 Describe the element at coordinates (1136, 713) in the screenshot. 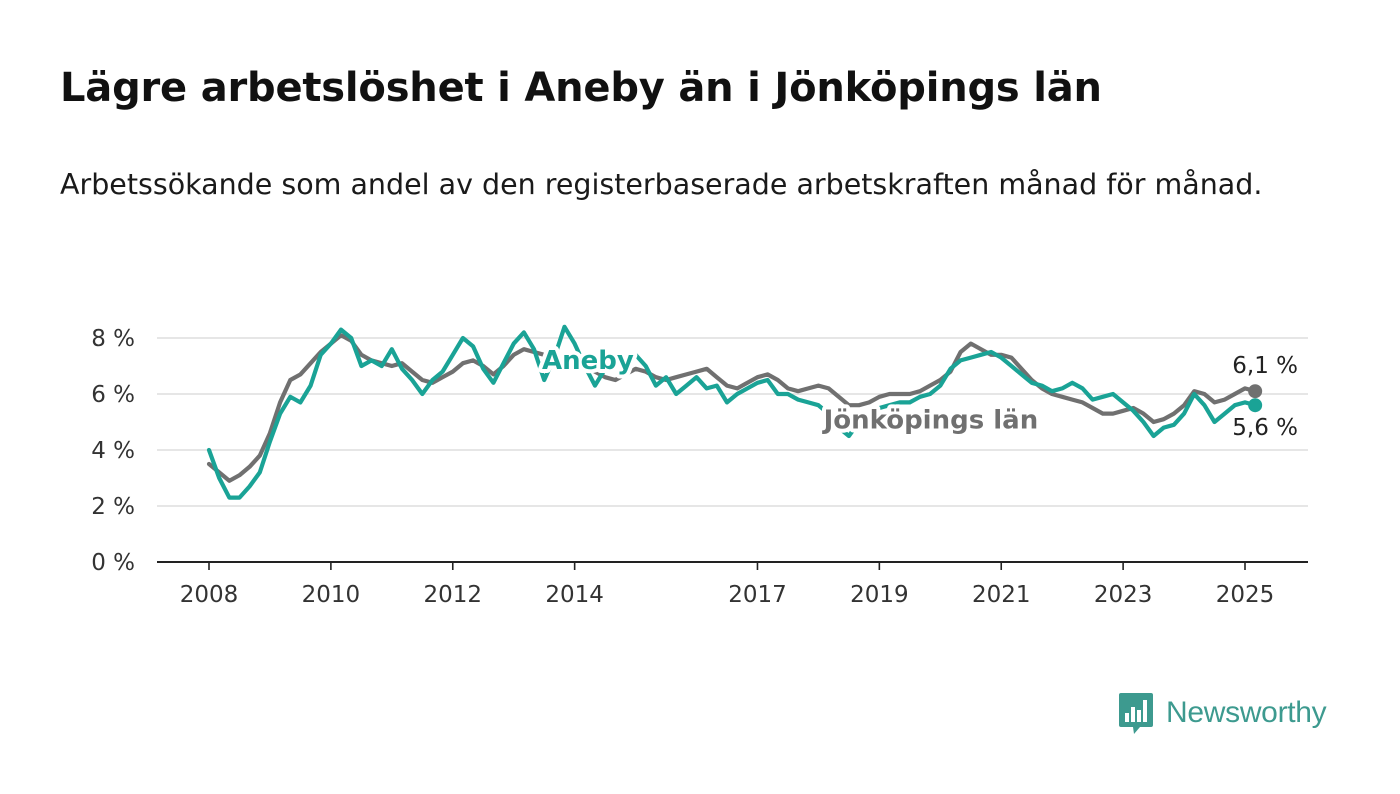

I see `bar-chart-logo-icon` at that location.